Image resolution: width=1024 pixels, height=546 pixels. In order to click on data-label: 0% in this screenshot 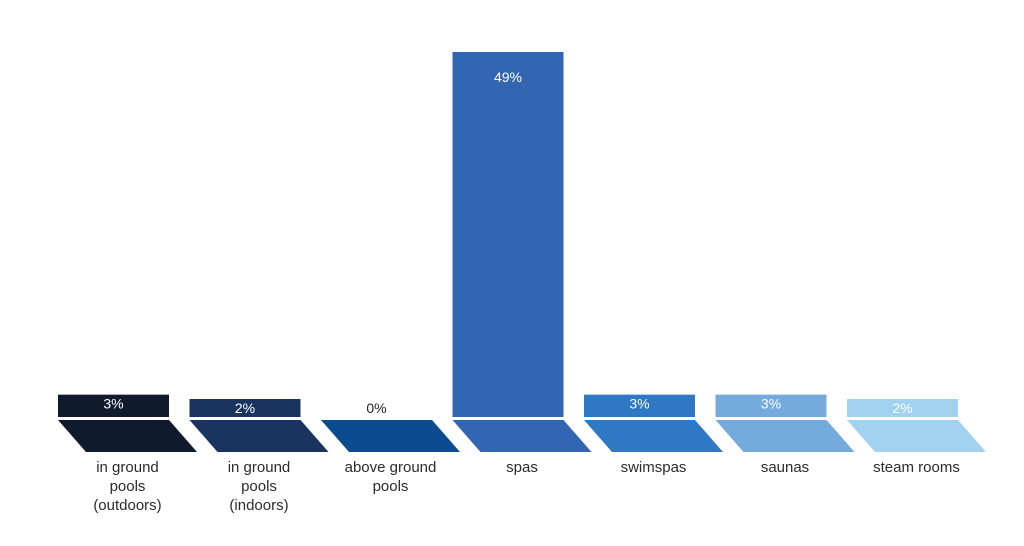, I will do `click(376, 408)`.